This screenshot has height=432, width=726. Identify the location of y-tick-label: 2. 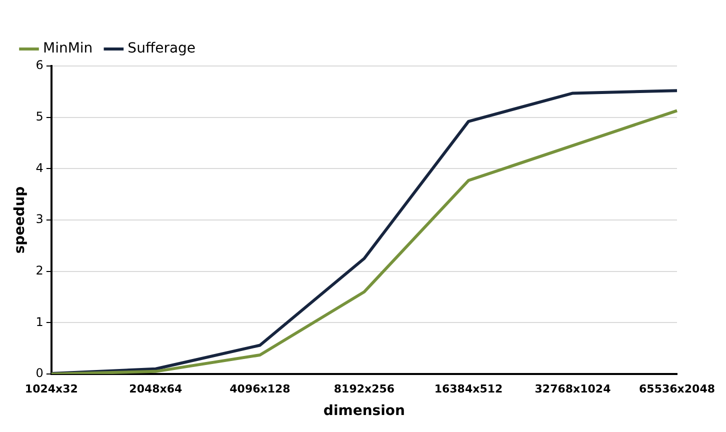
(40, 270).